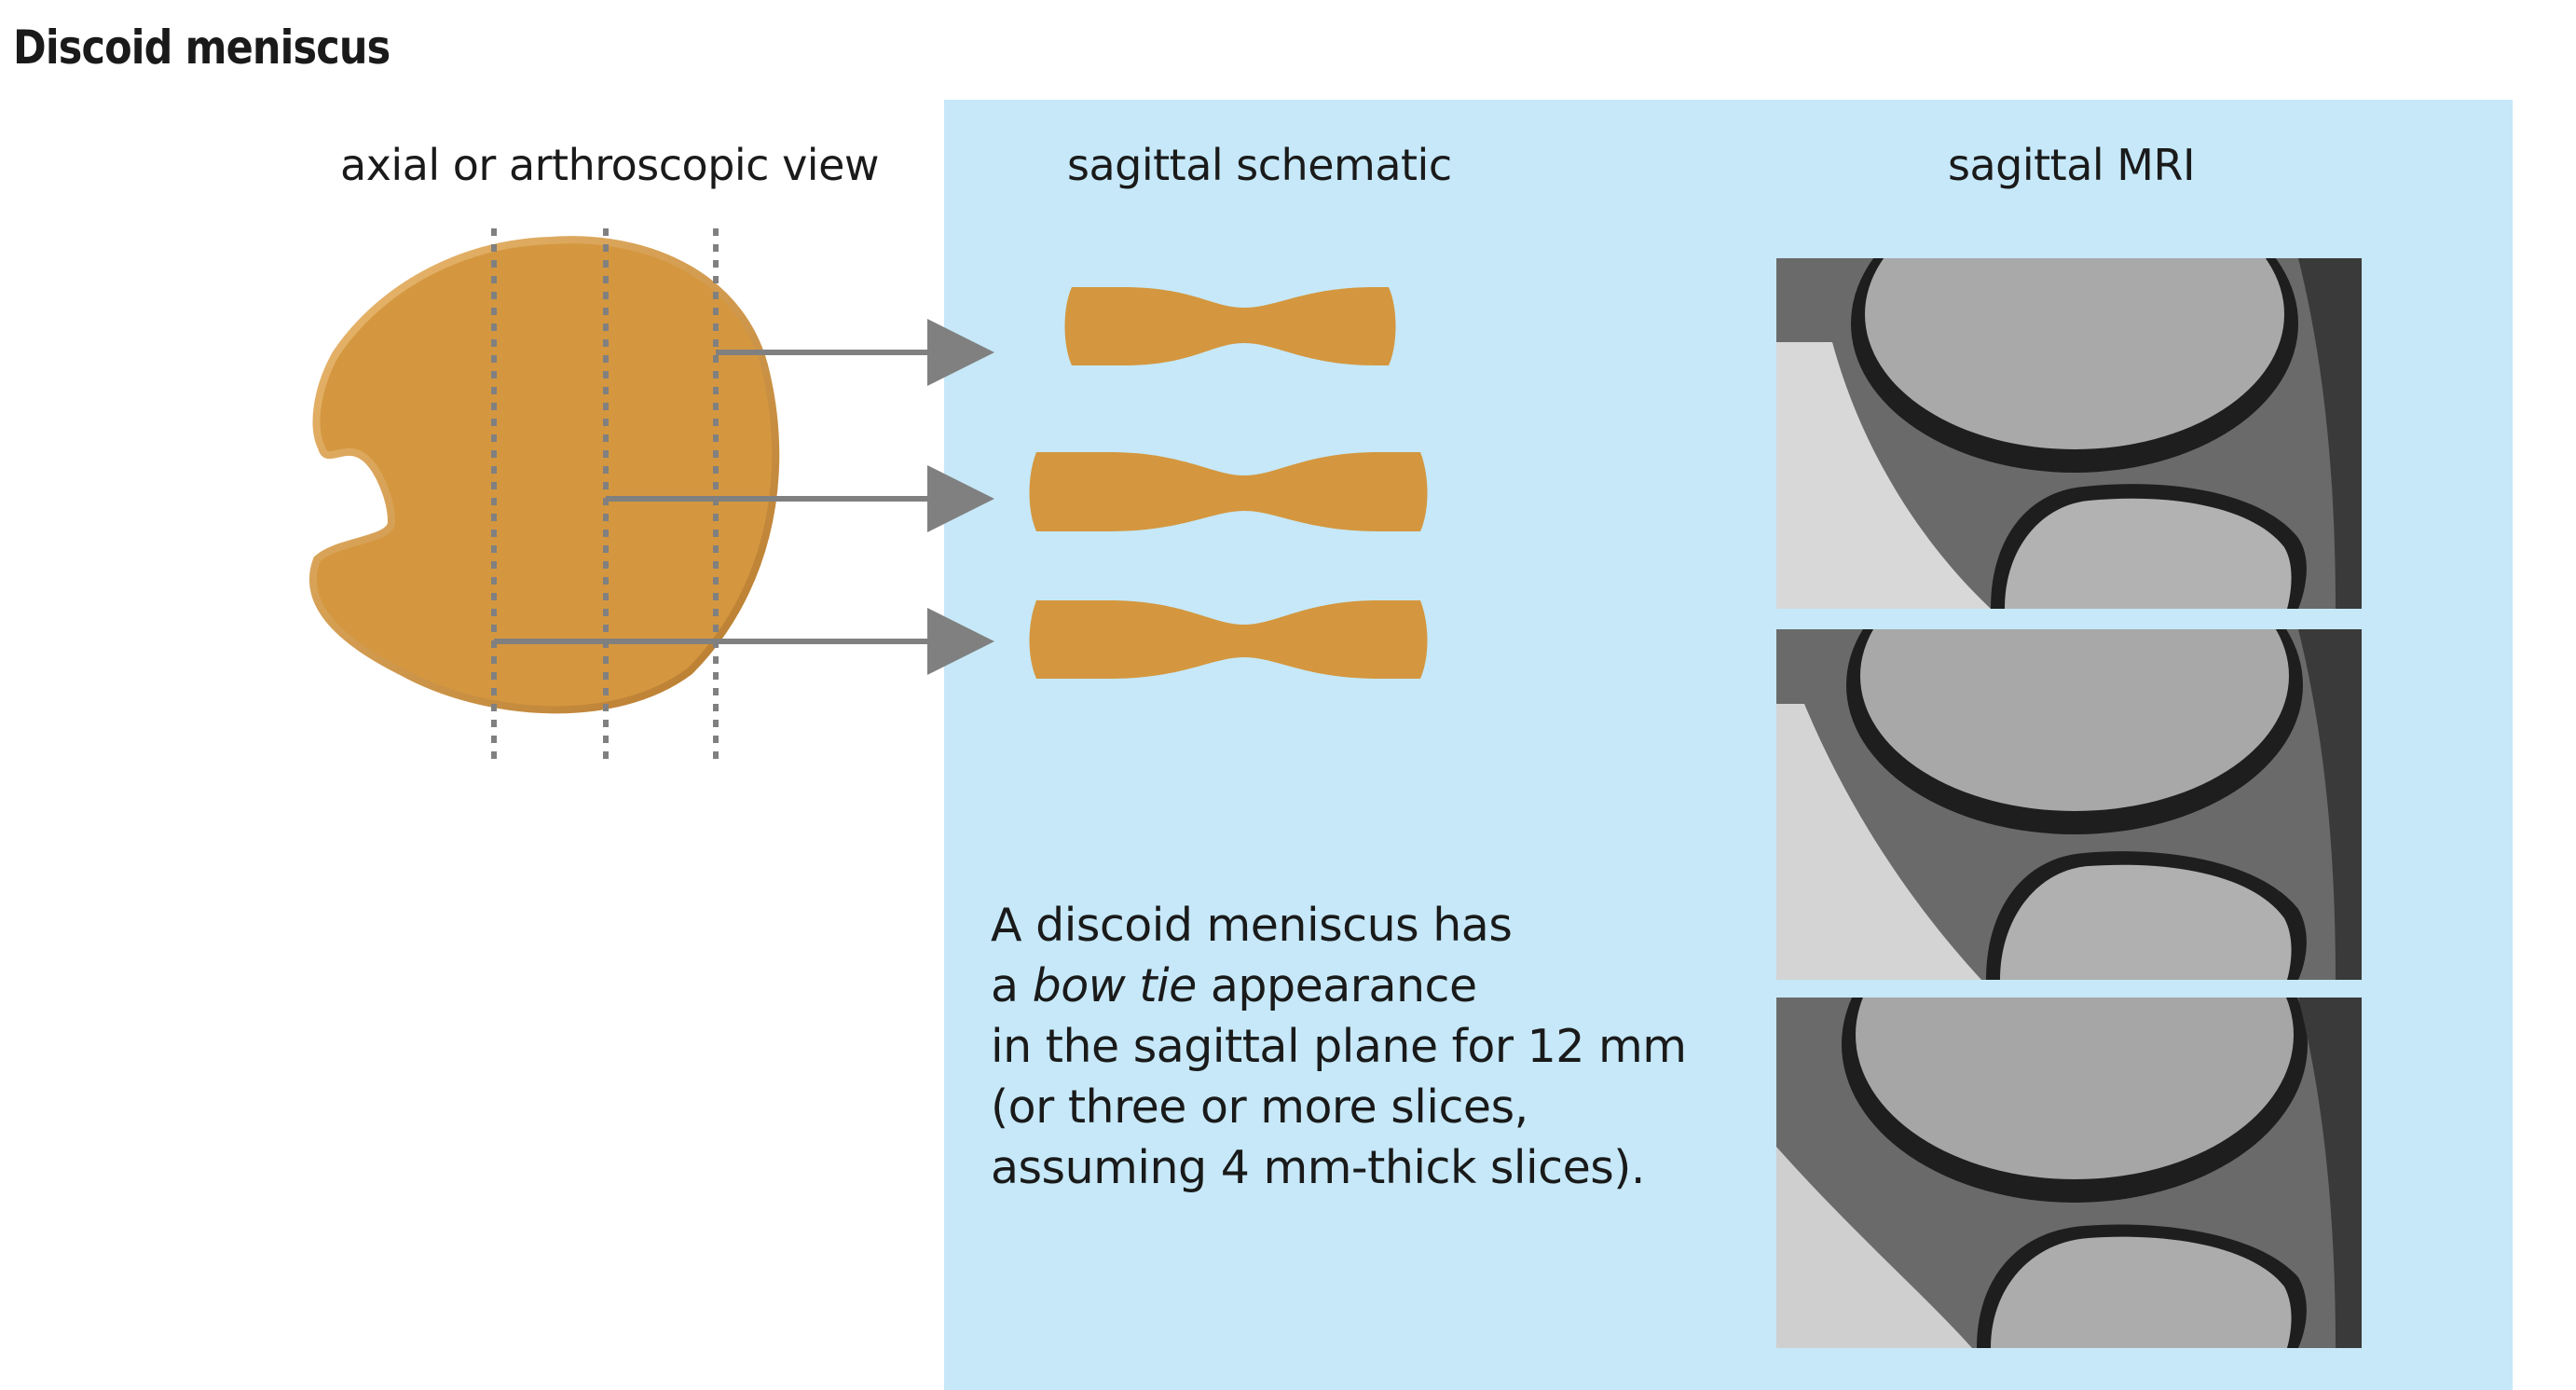 The image size is (2576, 1390). Describe the element at coordinates (544, 475) in the screenshot. I see `discoid-meniscus-shape` at that location.